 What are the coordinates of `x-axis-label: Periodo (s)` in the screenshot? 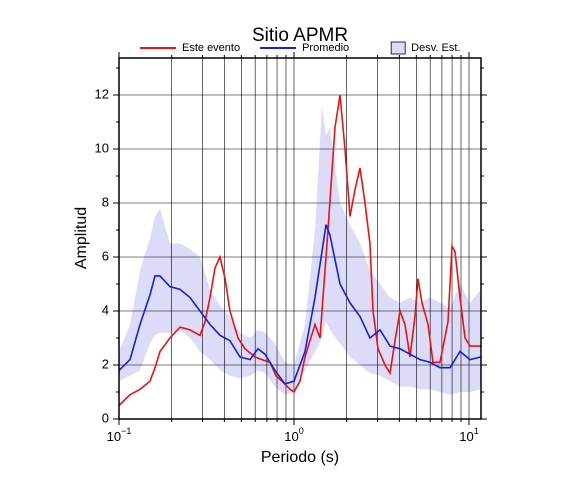 It's located at (300, 457).